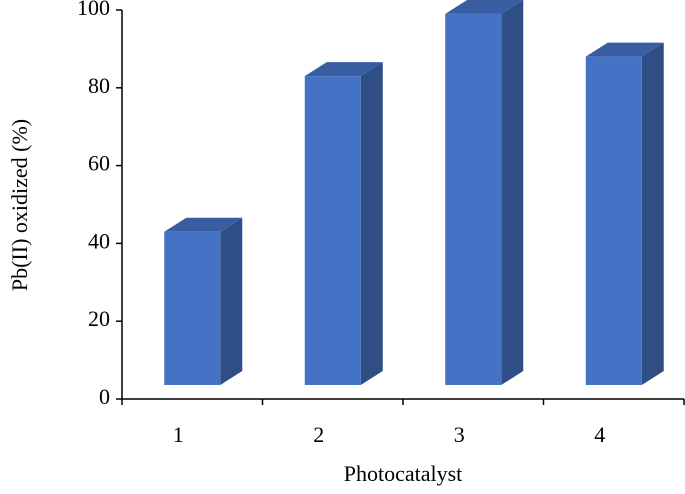  What do you see at coordinates (178, 434) in the screenshot?
I see `x-tick-label: 1` at bounding box center [178, 434].